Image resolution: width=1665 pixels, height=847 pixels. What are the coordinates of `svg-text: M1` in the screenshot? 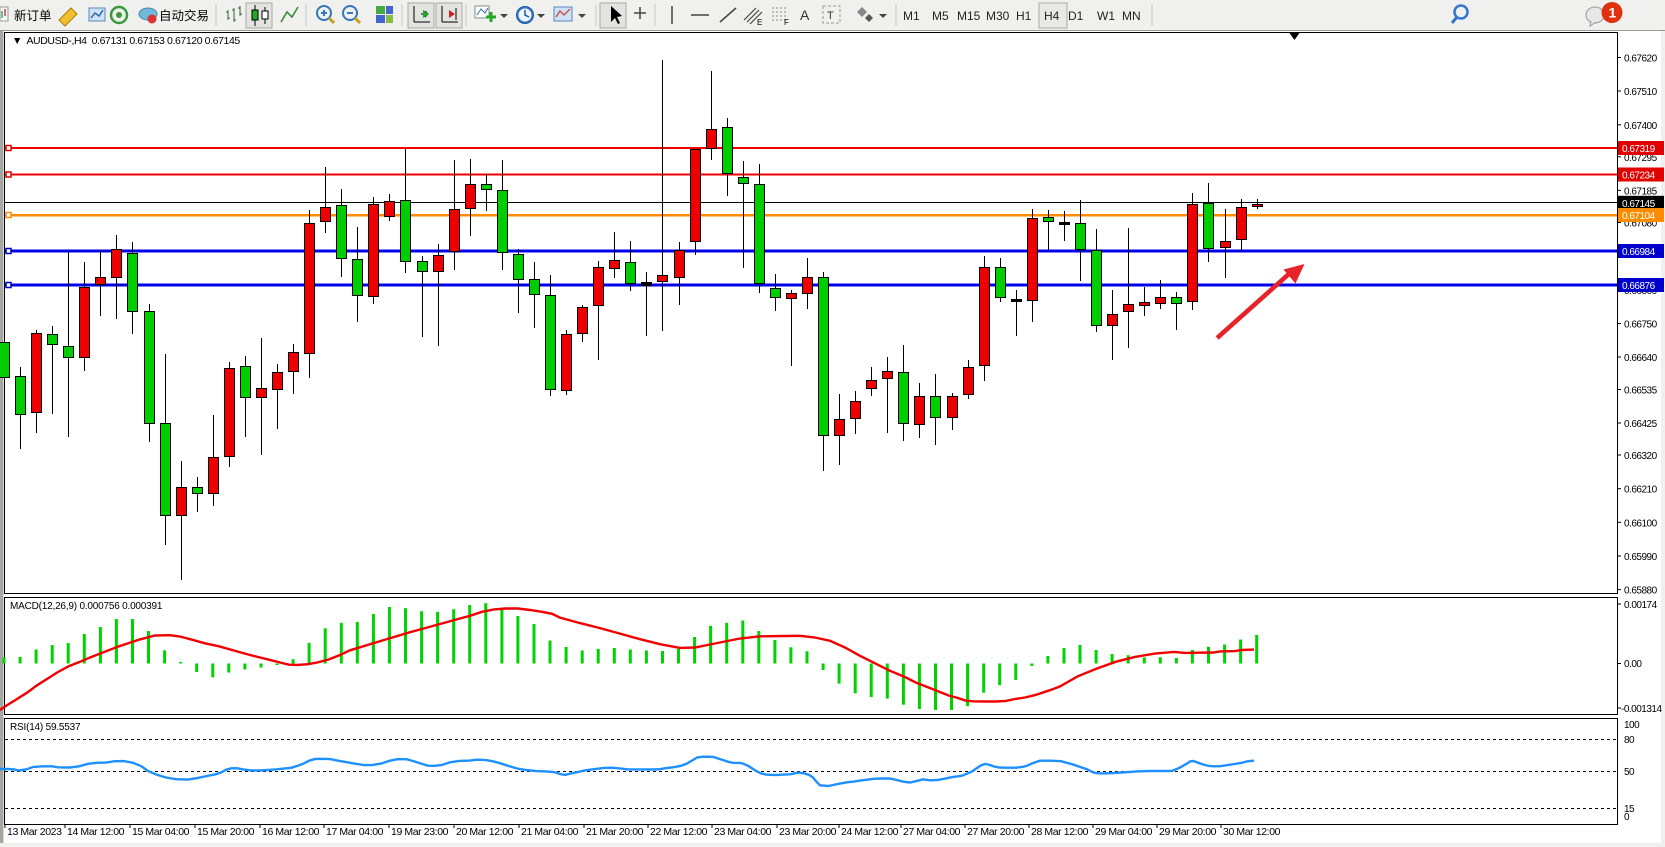 It's located at (911, 16).